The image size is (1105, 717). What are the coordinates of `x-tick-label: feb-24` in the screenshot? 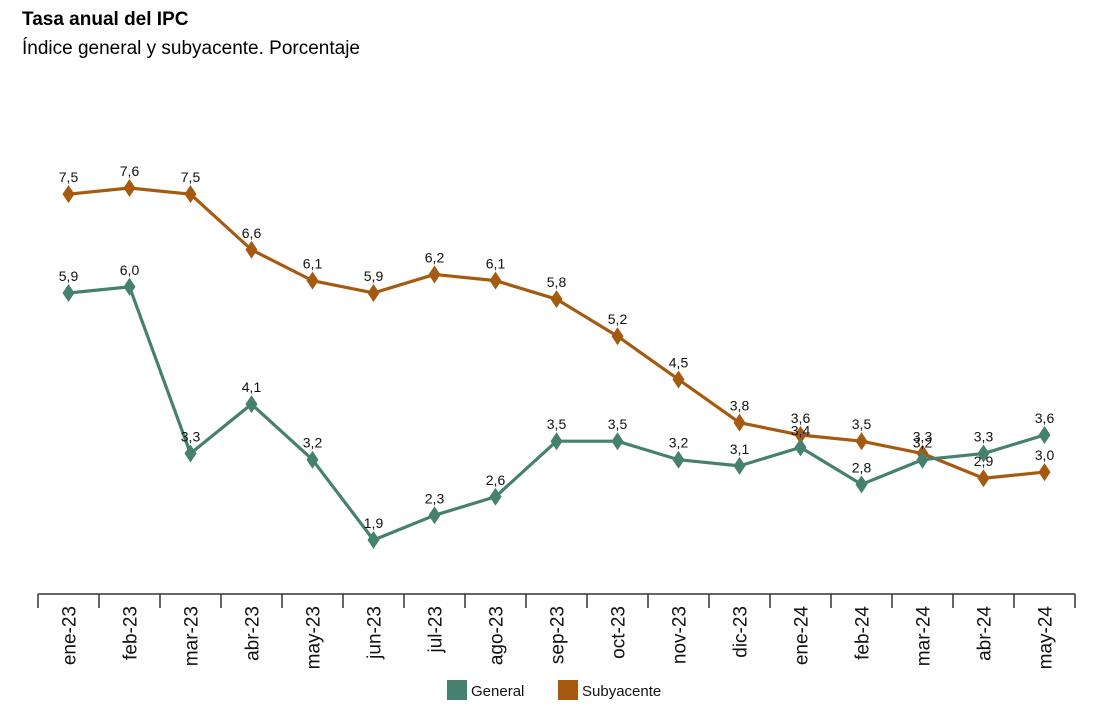 It's located at (863, 633).